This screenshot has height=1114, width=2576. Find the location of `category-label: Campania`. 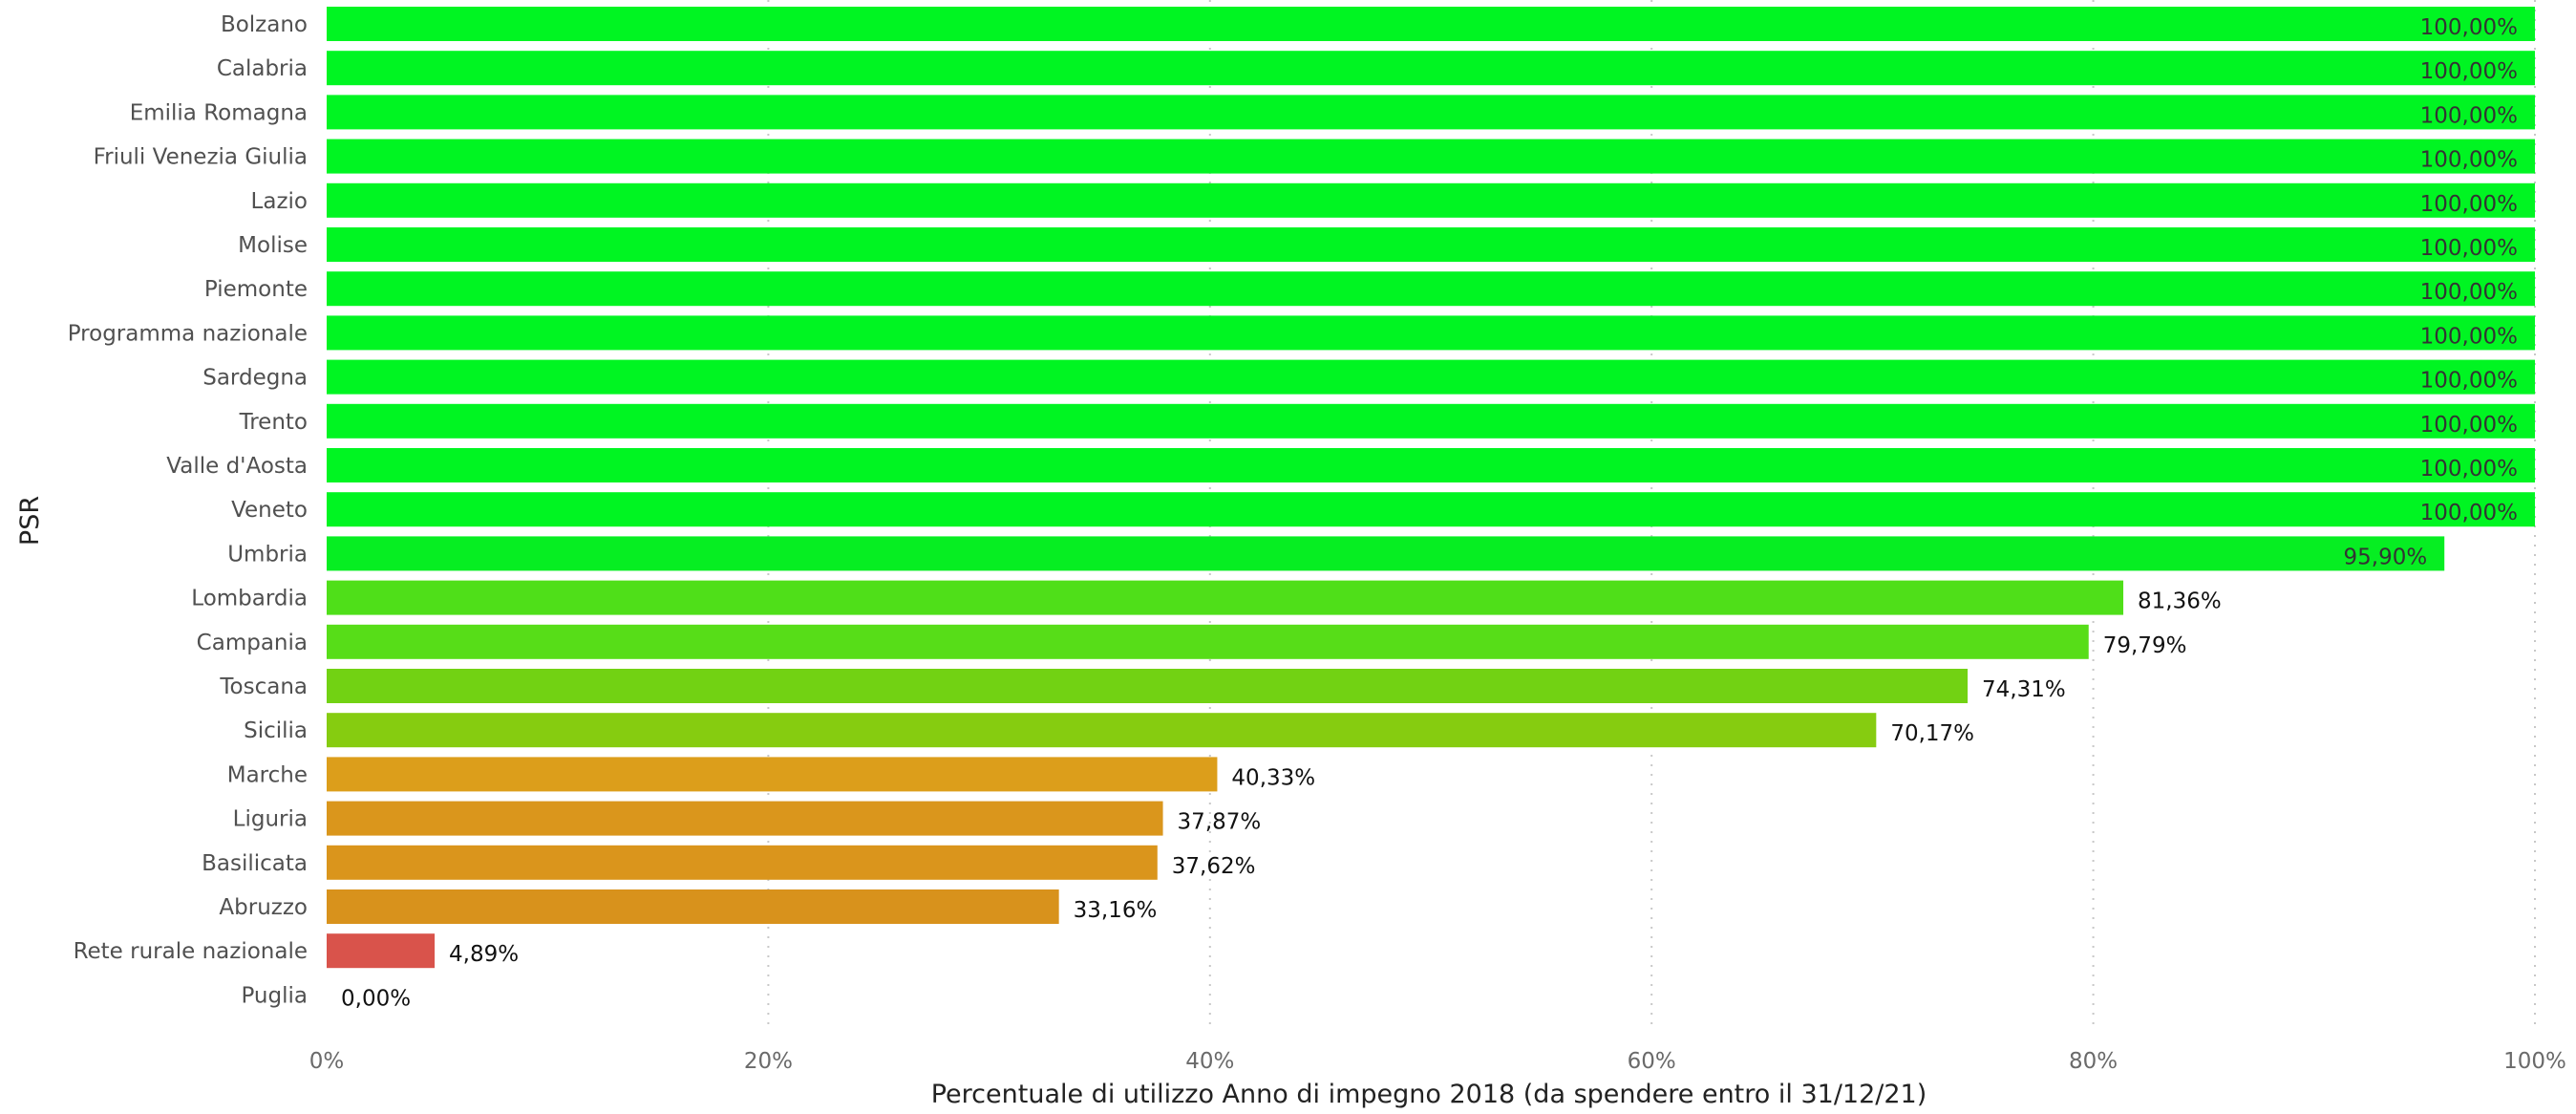

category-label: Campania is located at coordinates (252, 643).